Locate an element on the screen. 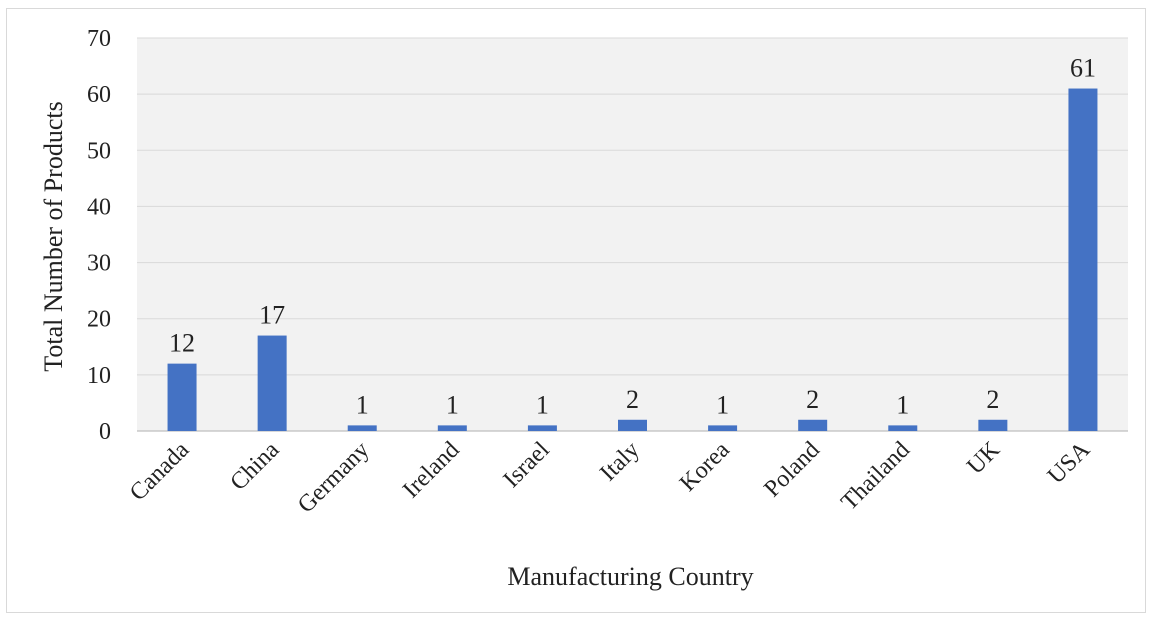 The width and height of the screenshot is (1153, 620). x-tick-label: Ireland is located at coordinates (431, 470).